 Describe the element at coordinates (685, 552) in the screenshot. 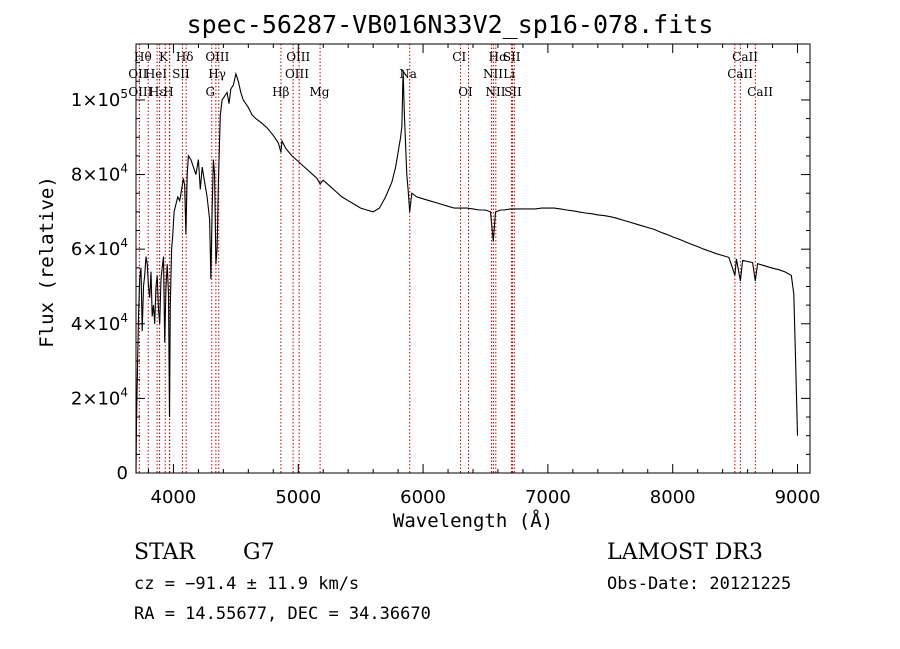

I see `survey-name: LAMOST DR3` at that location.